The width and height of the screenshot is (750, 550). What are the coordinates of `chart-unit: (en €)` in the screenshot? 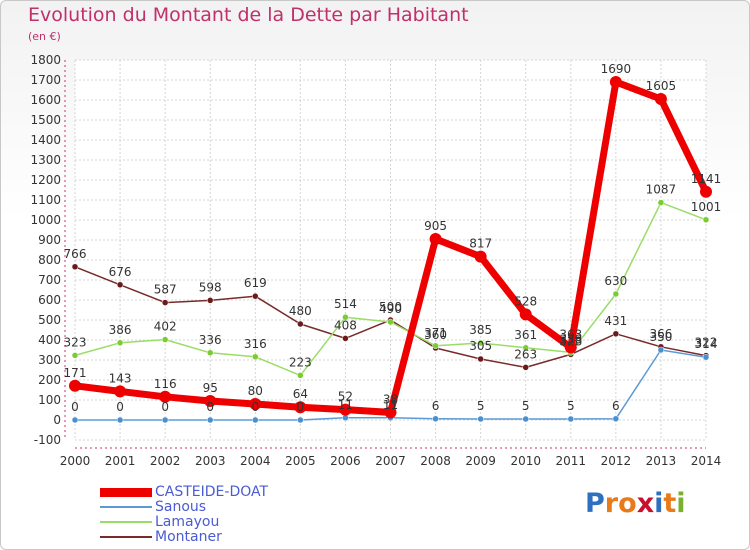 It's located at (44, 36).